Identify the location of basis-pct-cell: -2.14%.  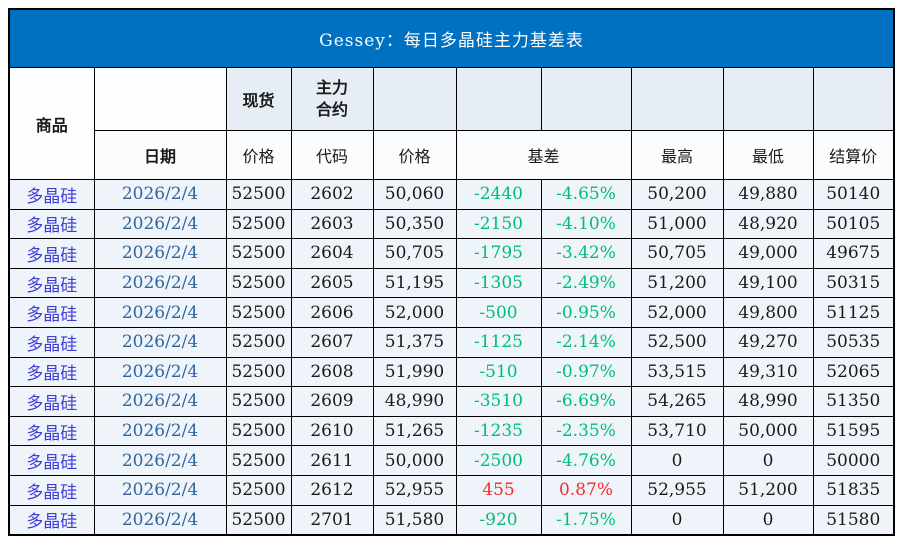
(586, 342).